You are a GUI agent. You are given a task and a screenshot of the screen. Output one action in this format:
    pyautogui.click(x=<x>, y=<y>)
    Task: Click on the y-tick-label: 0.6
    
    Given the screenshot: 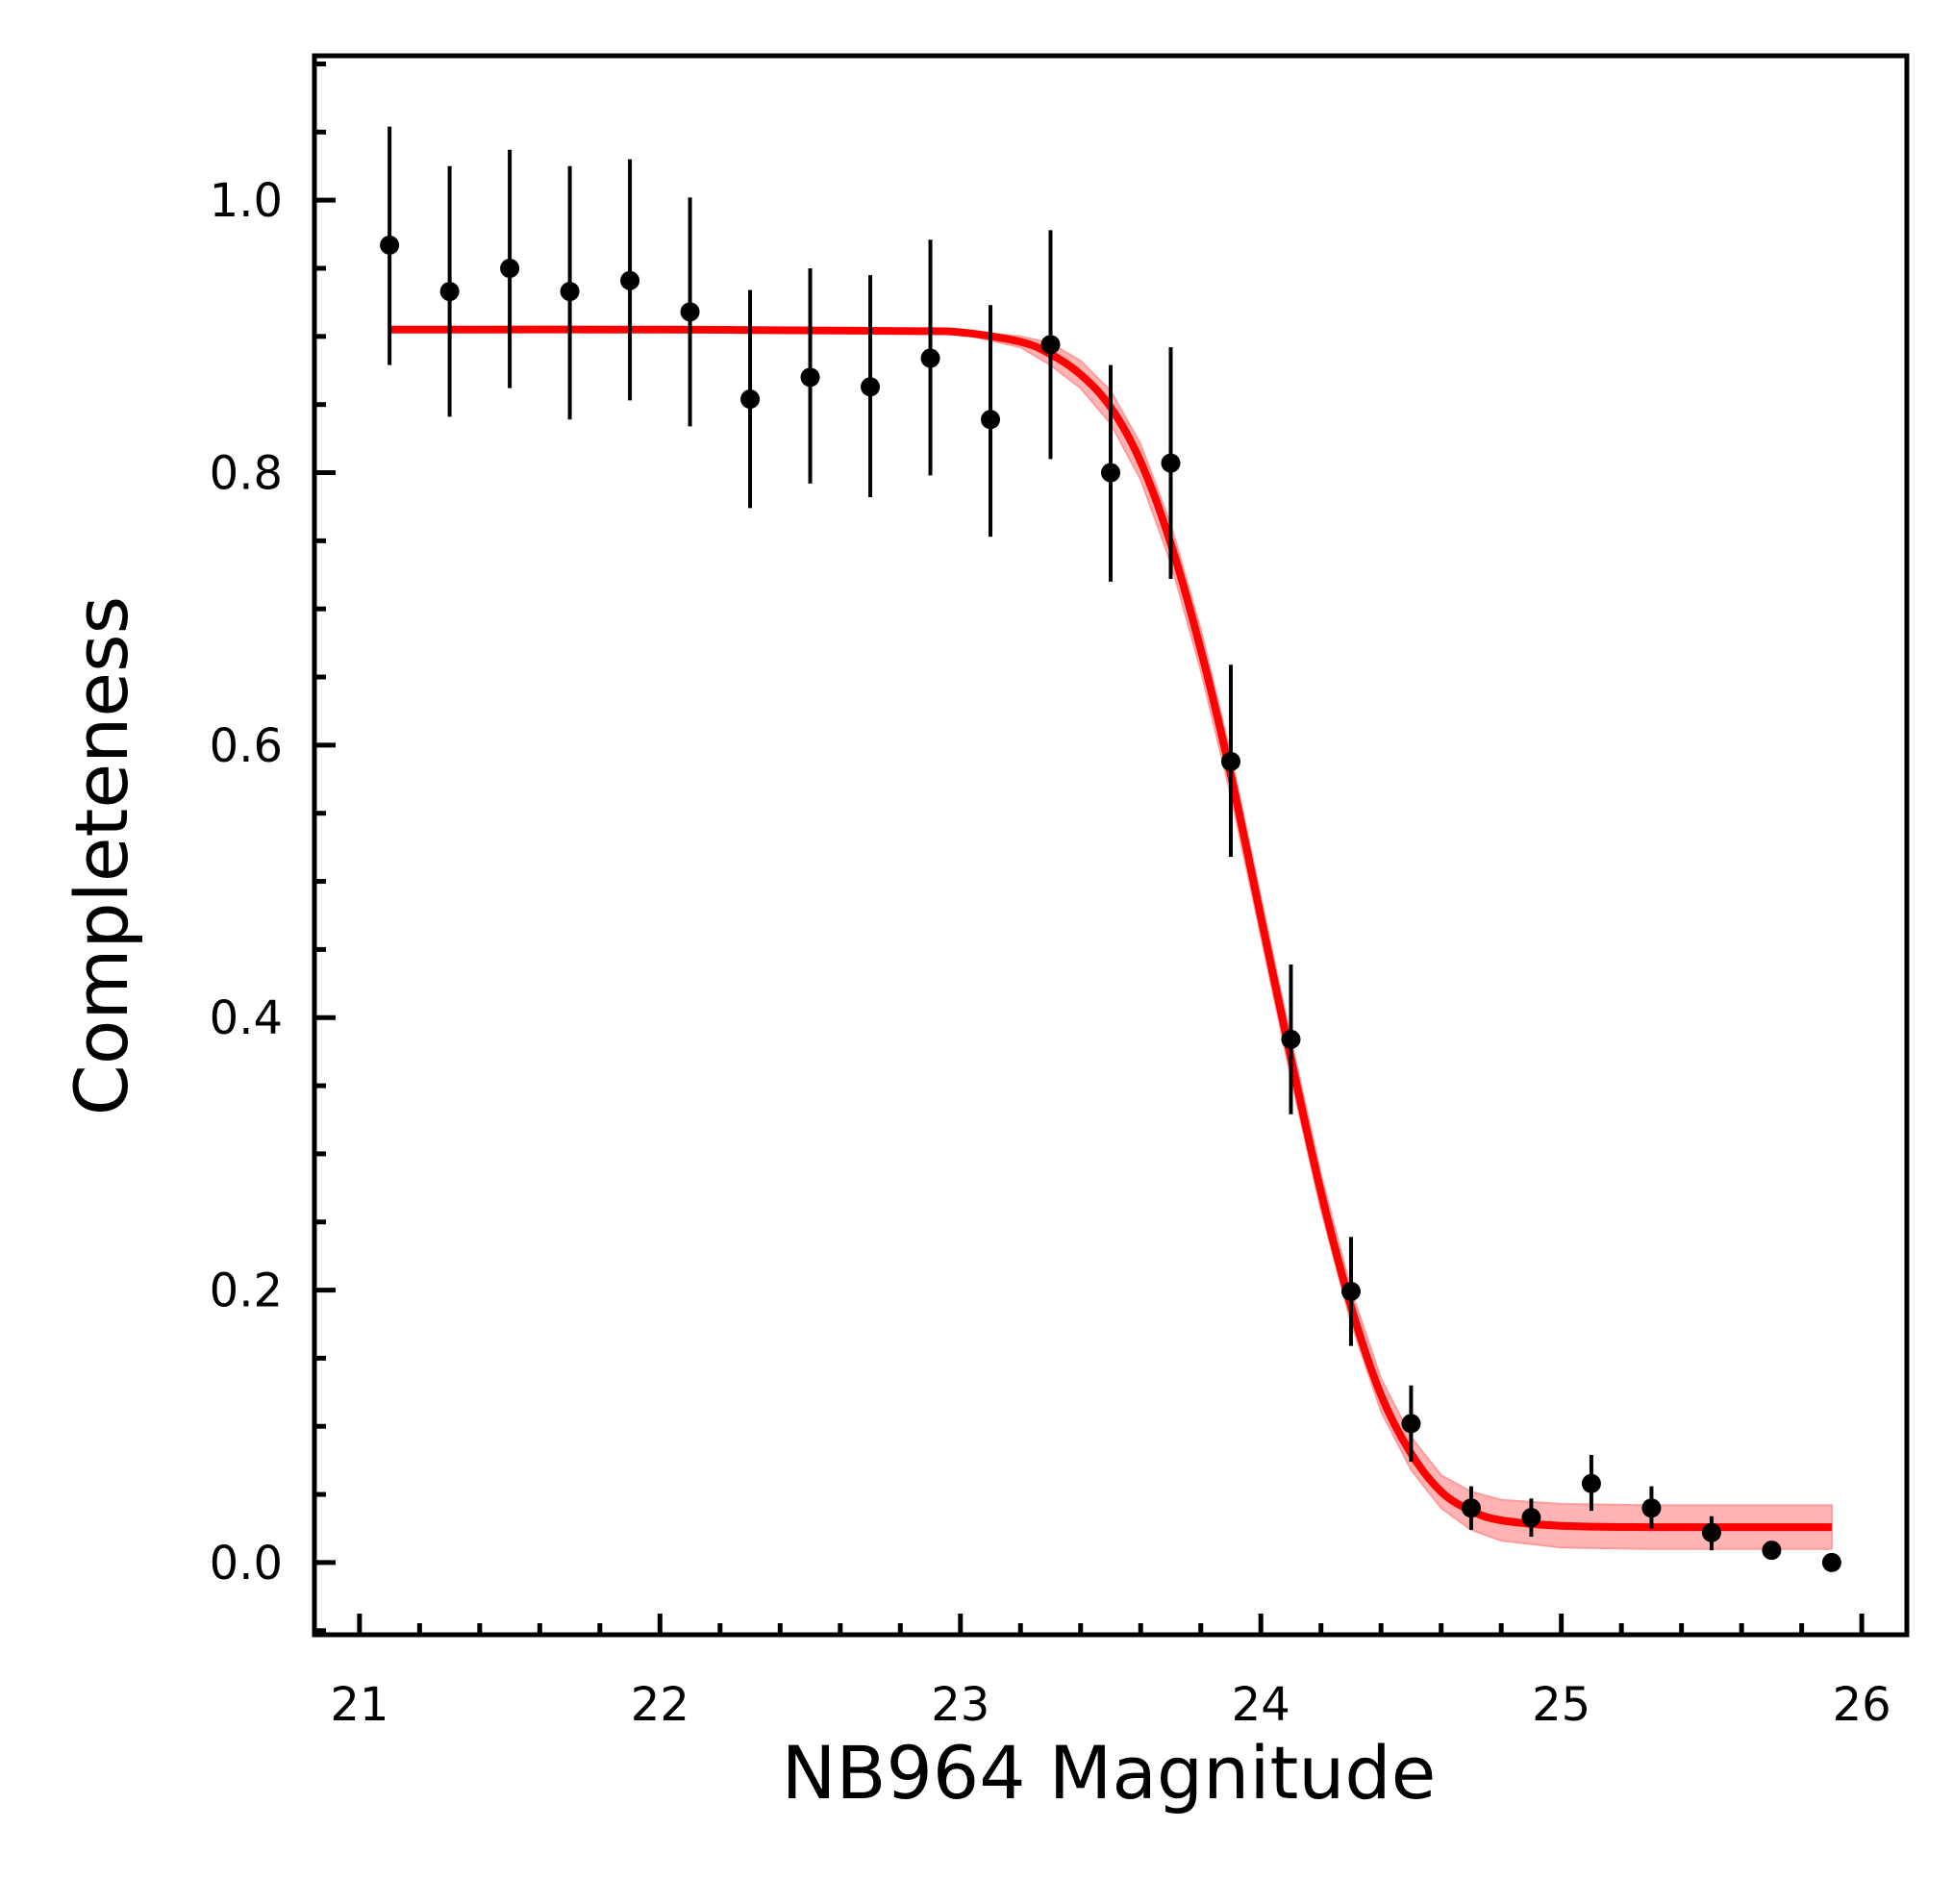 What is the action you would take?
    pyautogui.click(x=246, y=746)
    